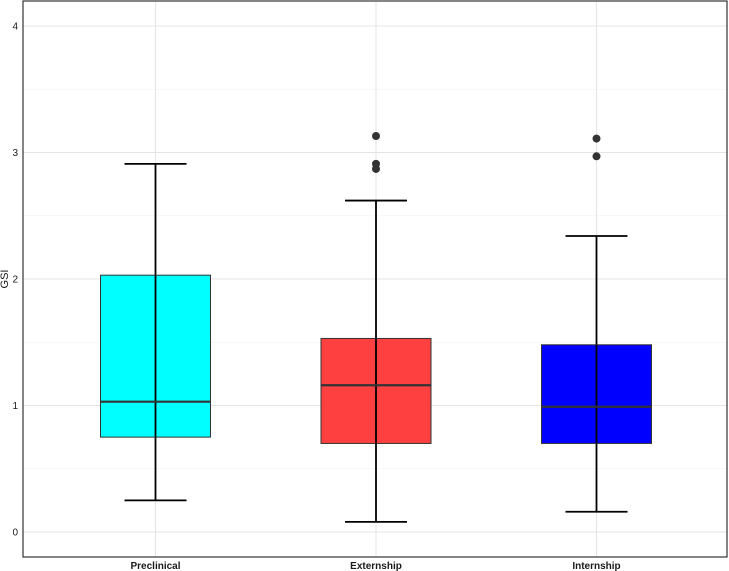  What do you see at coordinates (155, 566) in the screenshot?
I see `x-tick-label: Preclinical` at bounding box center [155, 566].